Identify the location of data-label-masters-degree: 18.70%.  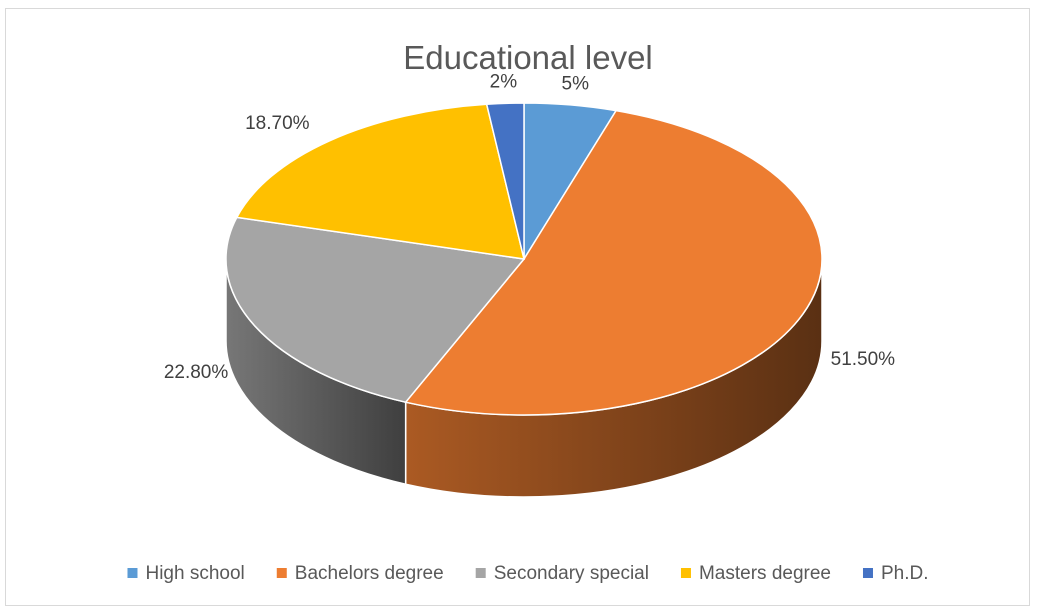
(277, 123).